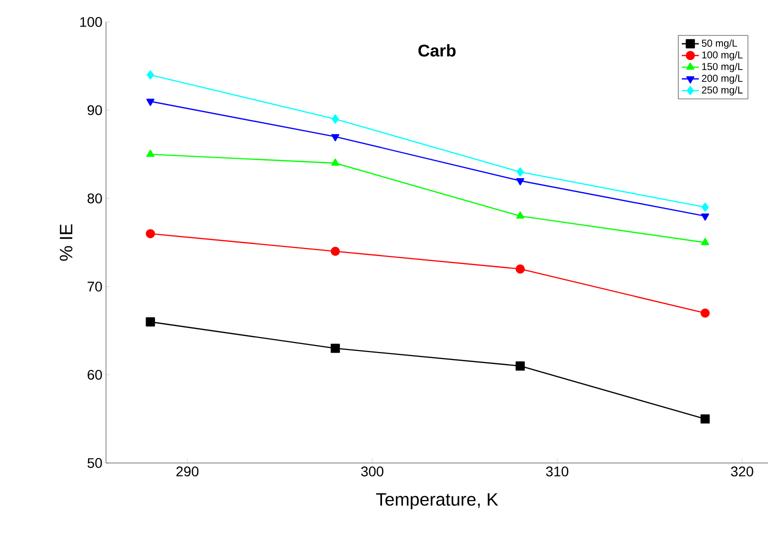  I want to click on x-tick-label: 290, so click(187, 471).